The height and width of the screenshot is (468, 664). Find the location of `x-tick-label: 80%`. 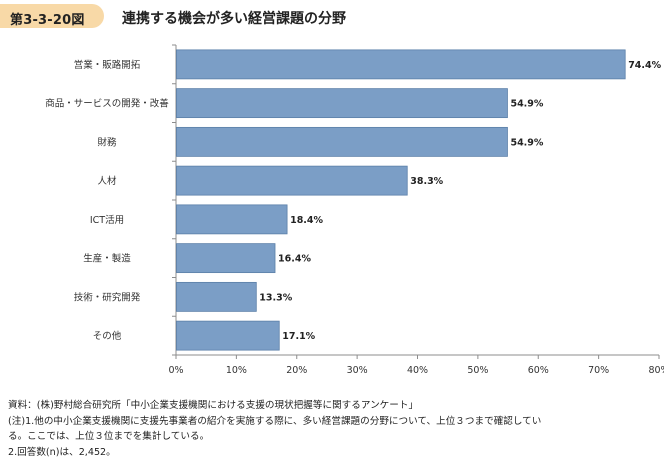

x-tick-label: 80% is located at coordinates (656, 370).